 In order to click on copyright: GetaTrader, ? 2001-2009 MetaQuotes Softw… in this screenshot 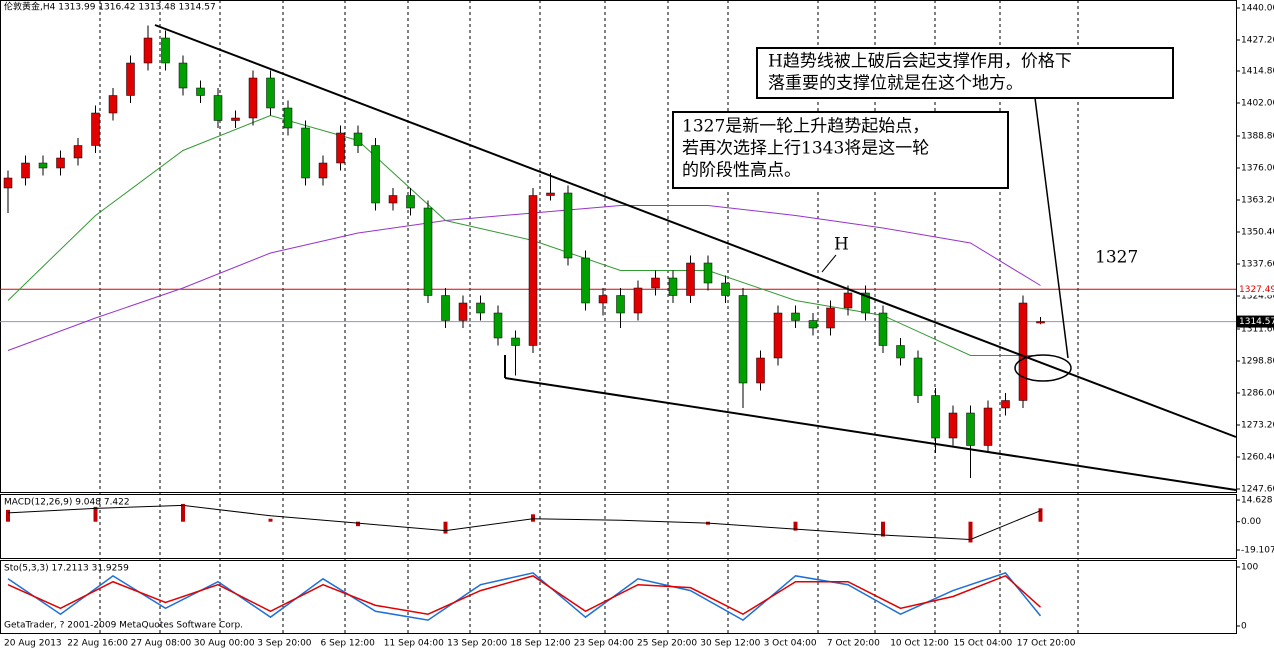, I will do `click(123, 626)`.